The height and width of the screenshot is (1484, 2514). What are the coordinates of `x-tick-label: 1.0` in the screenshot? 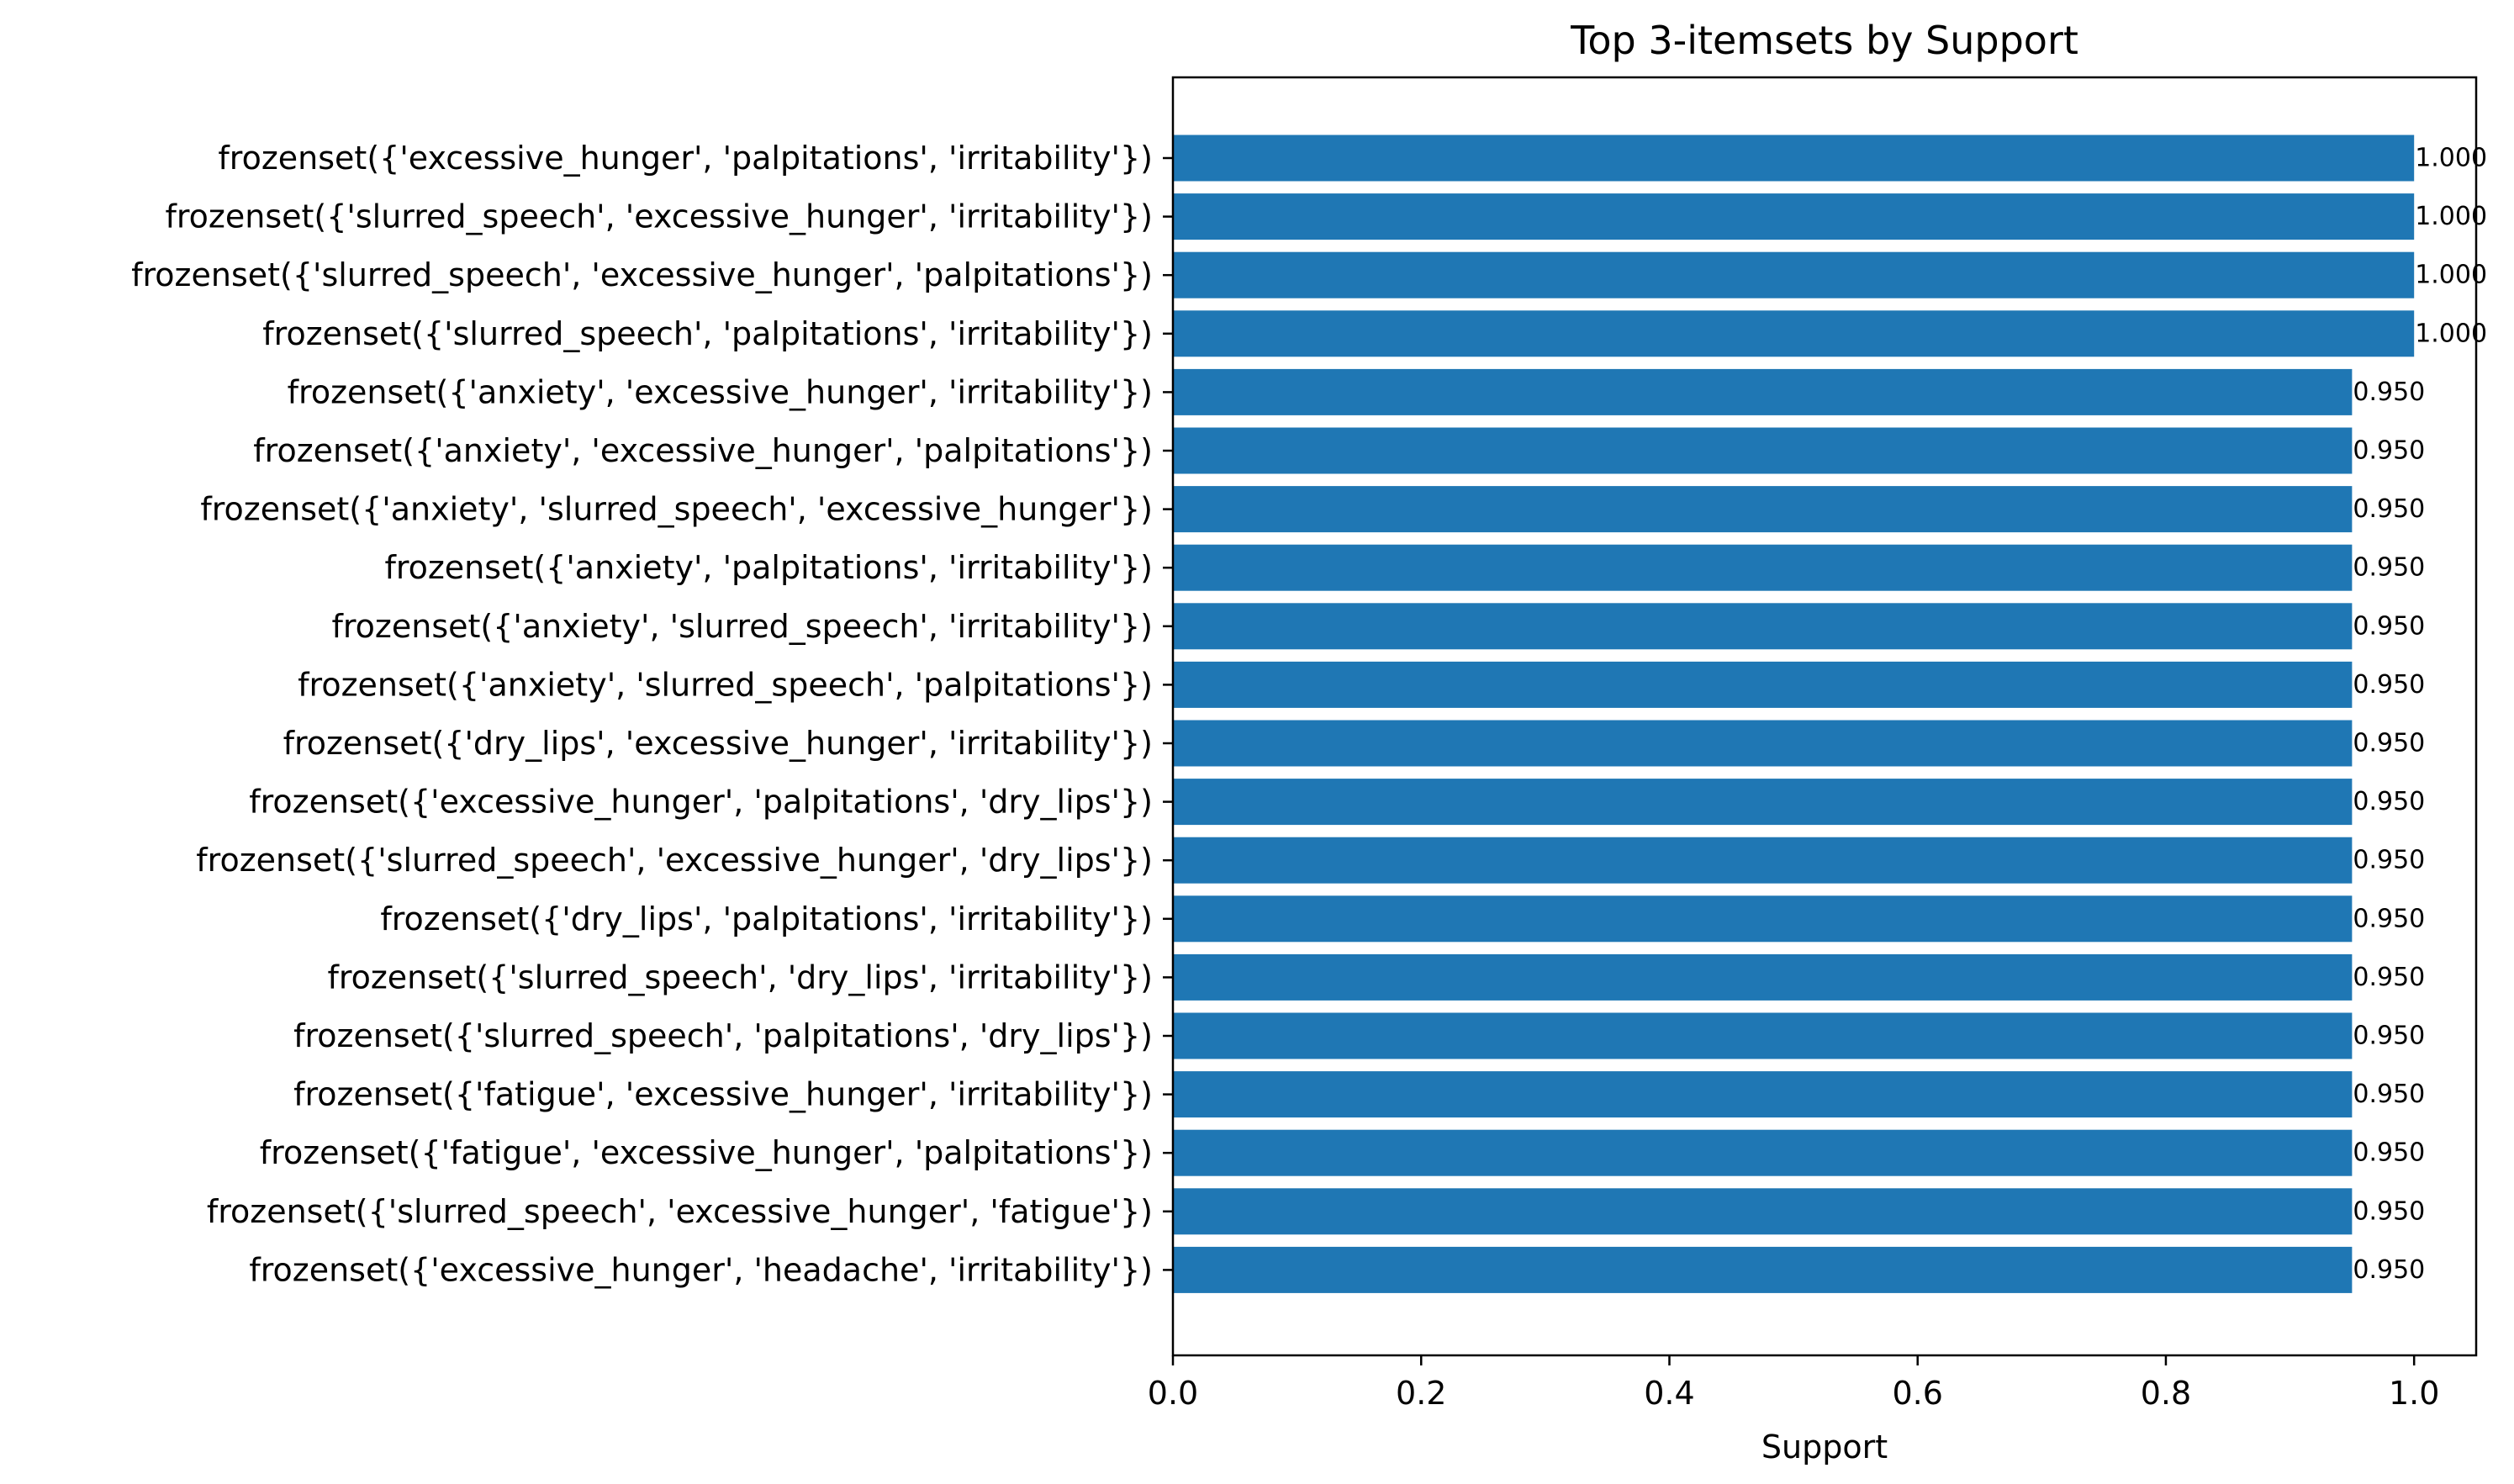 It's located at (2414, 1393).